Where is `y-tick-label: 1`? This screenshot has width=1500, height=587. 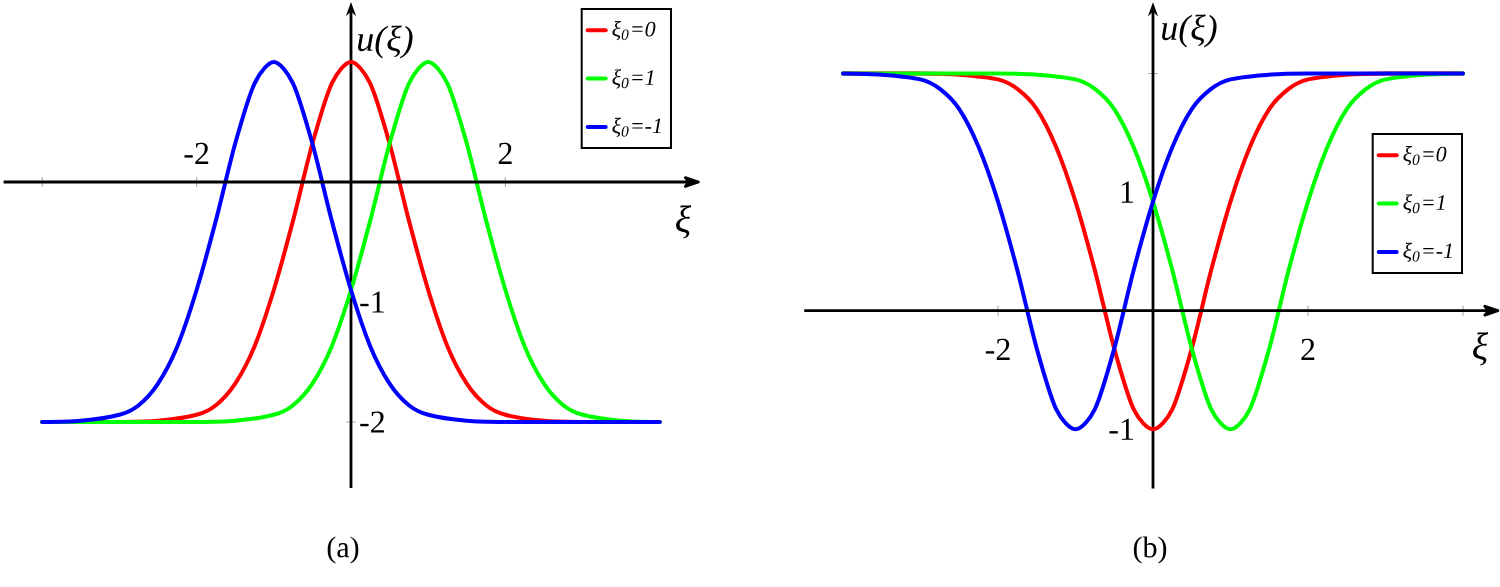 y-tick-label: 1 is located at coordinates (1127, 192).